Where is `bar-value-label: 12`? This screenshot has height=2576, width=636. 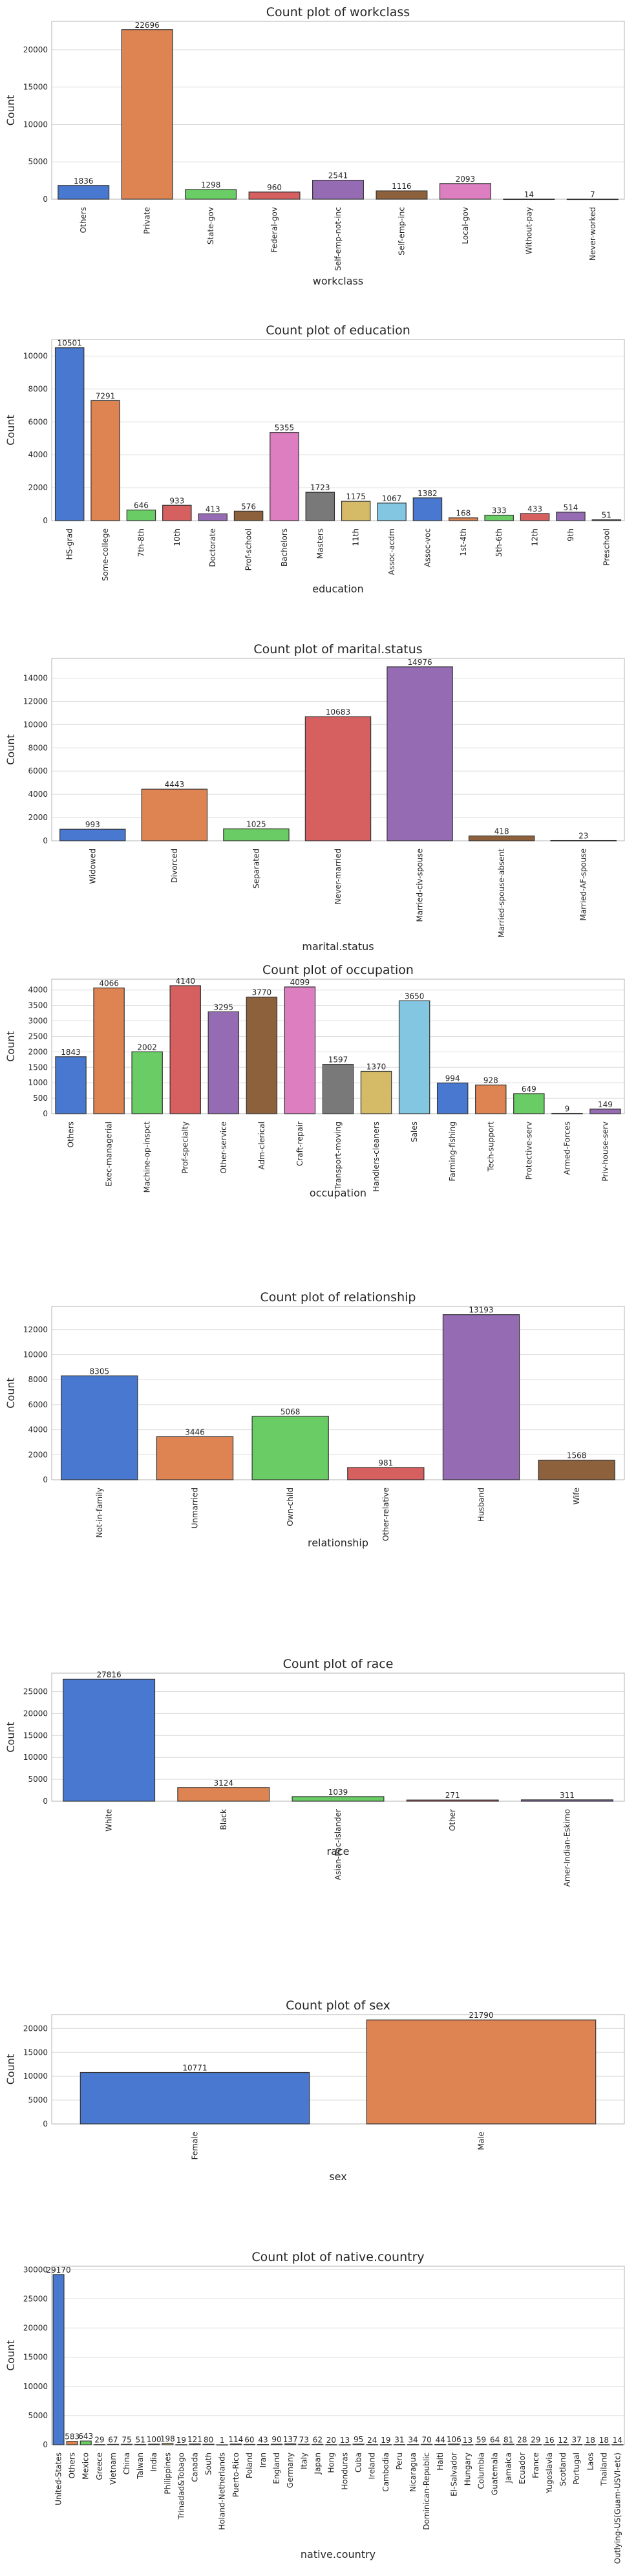 bar-value-label: 12 is located at coordinates (563, 2440).